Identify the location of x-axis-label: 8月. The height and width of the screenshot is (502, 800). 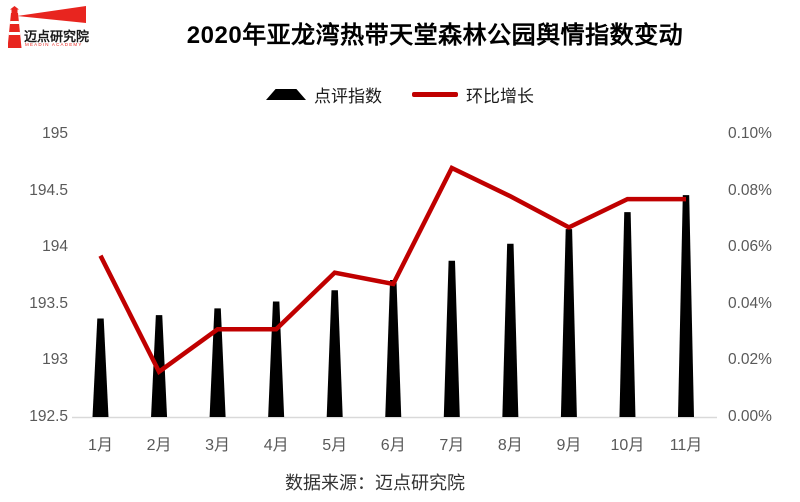
(510, 445).